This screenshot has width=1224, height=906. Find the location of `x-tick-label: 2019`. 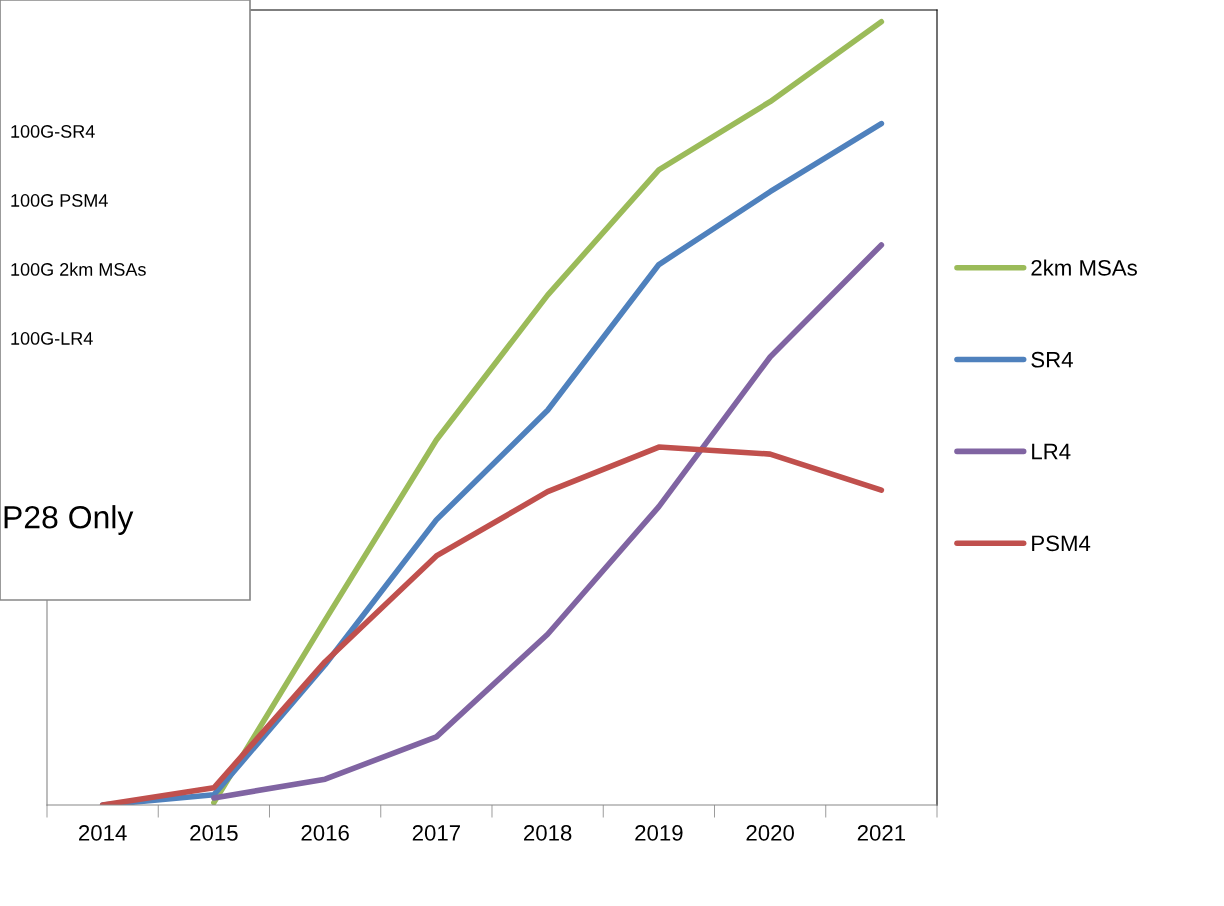

x-tick-label: 2019 is located at coordinates (659, 833).